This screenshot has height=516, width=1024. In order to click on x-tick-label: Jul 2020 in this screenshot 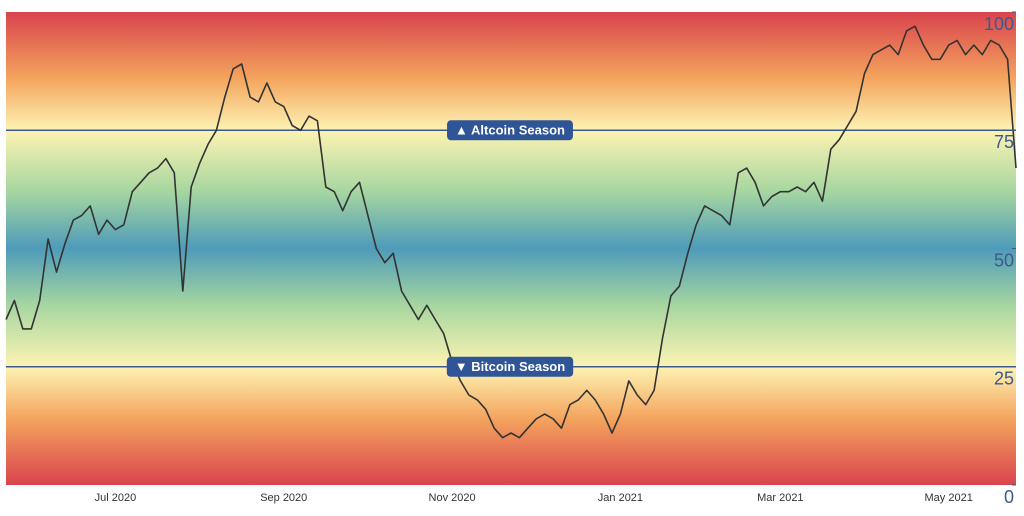, I will do `click(116, 498)`.